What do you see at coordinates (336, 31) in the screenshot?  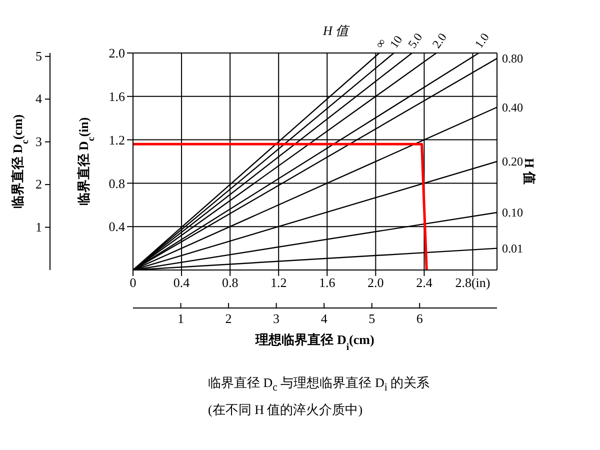 I see `legend-title: H 值` at bounding box center [336, 31].